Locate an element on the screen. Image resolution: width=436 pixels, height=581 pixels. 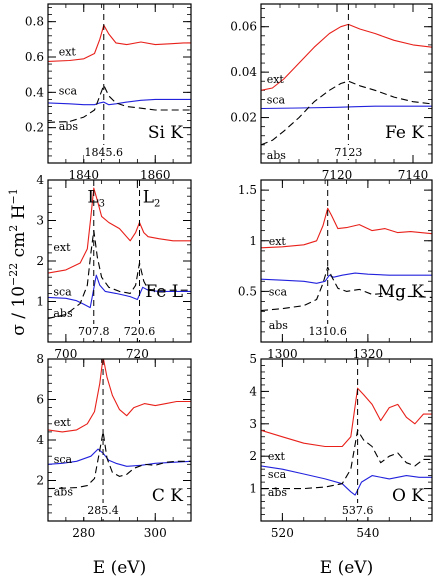
y-tick-label: 0.2 is located at coordinates (34, 128).